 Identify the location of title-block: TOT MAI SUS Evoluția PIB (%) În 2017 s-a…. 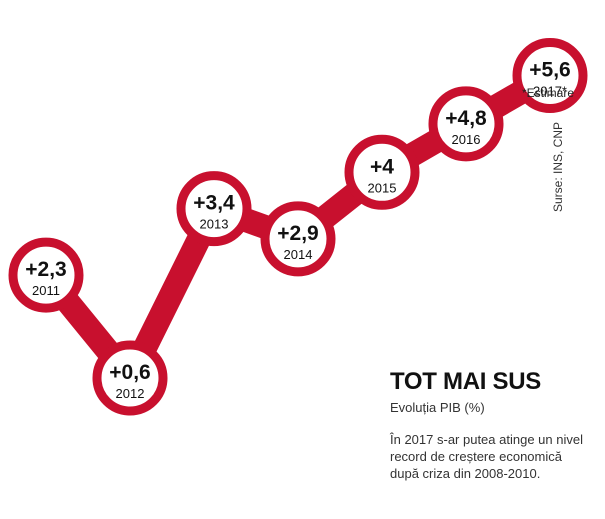
(490, 425).